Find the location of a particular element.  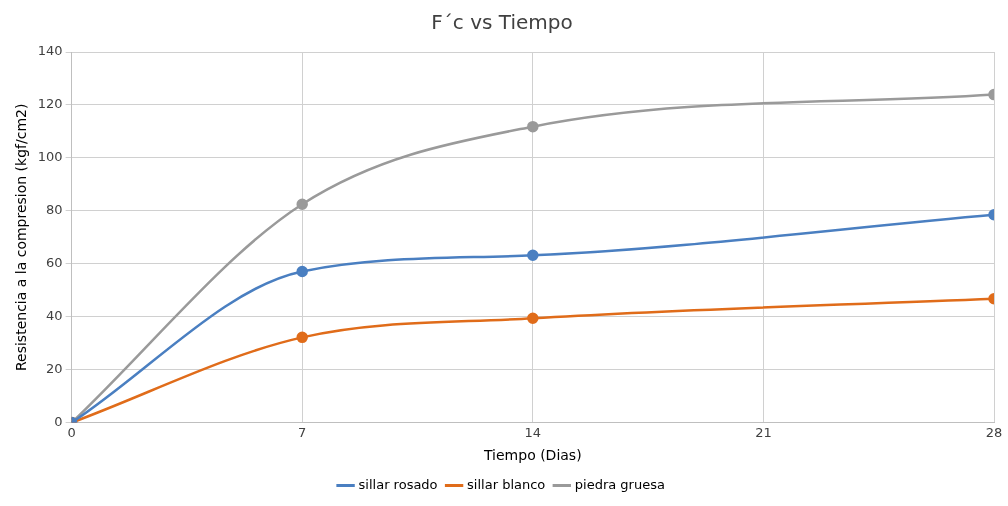

legend-label: sillar rosado is located at coordinates (398, 484).